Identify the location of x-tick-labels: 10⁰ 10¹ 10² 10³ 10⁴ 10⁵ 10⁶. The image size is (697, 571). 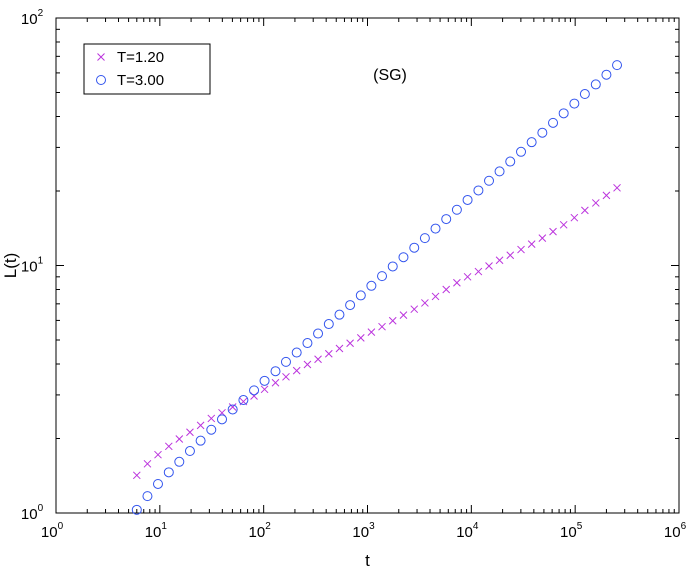
(364, 531).